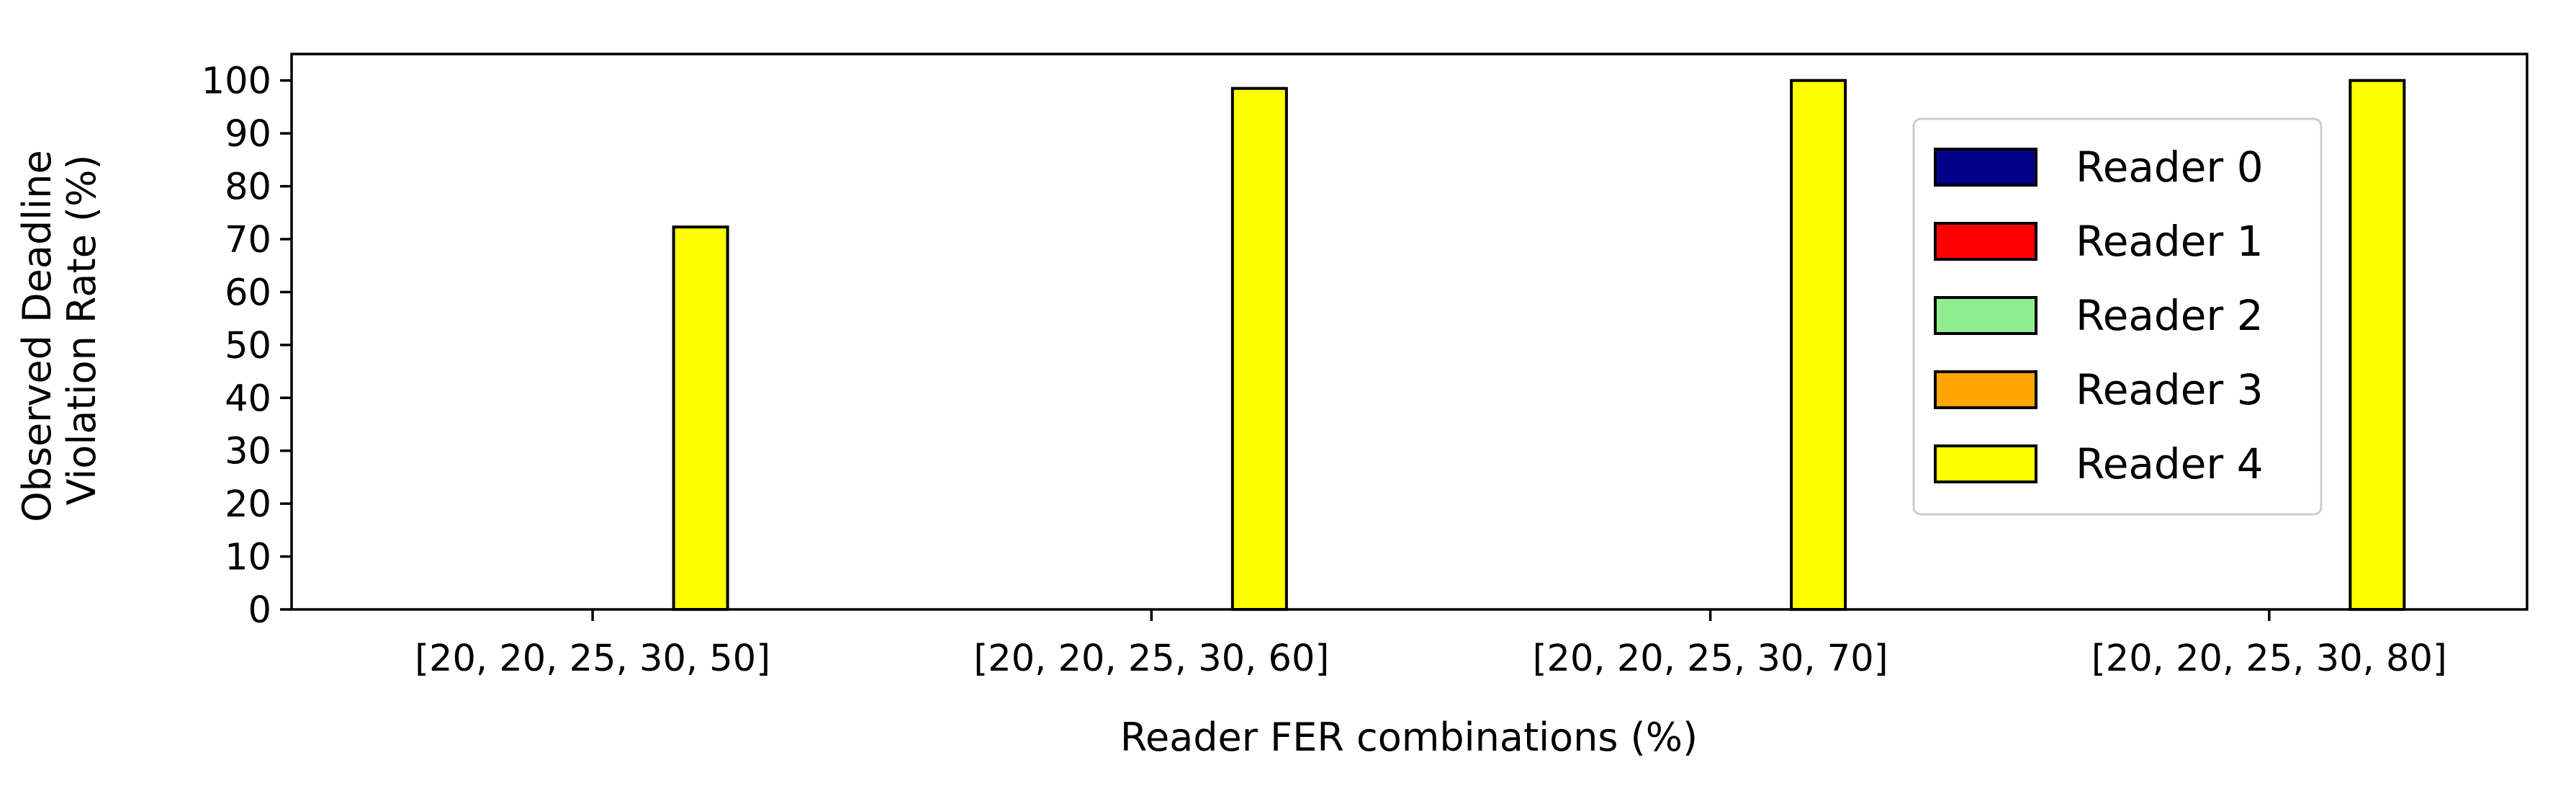 The width and height of the screenshot is (2576, 796). I want to click on legend-label-reader-3: Reader 3, so click(2170, 389).